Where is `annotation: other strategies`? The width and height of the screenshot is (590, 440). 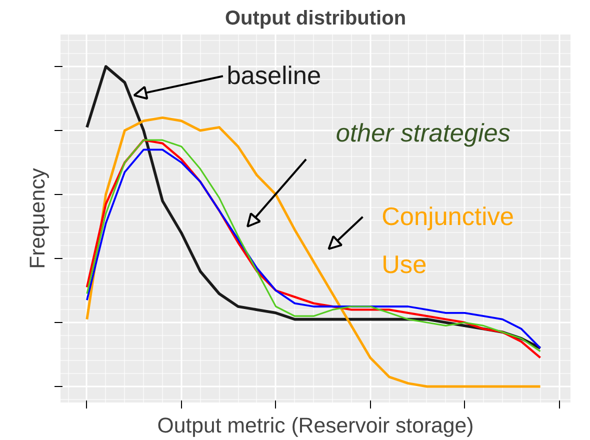 annotation: other strategies is located at coordinates (423, 134).